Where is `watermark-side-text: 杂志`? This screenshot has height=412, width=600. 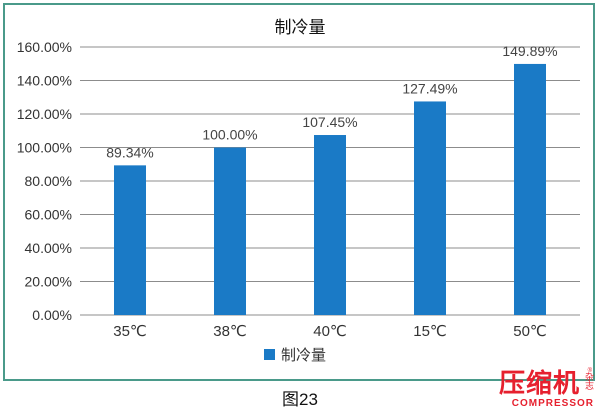
watermark-side-text: 杂志 is located at coordinates (589, 381).